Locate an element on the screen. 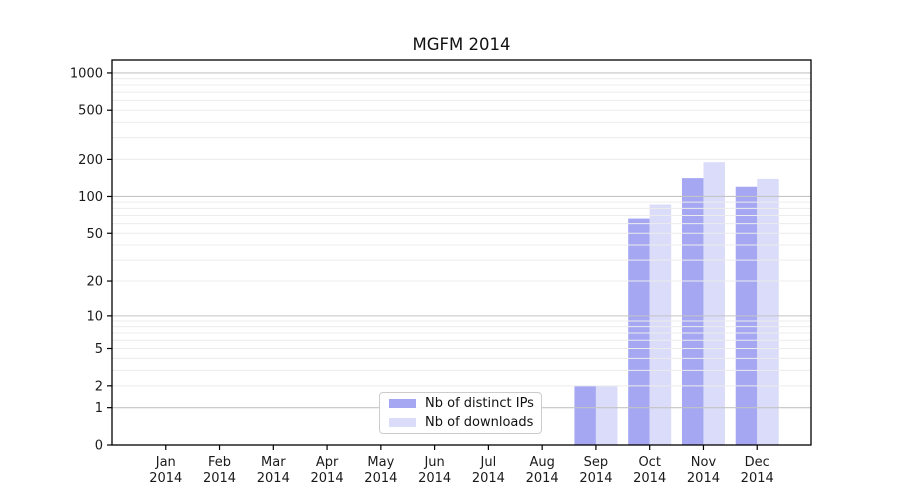  y-tick-label: 5 is located at coordinates (99, 349).